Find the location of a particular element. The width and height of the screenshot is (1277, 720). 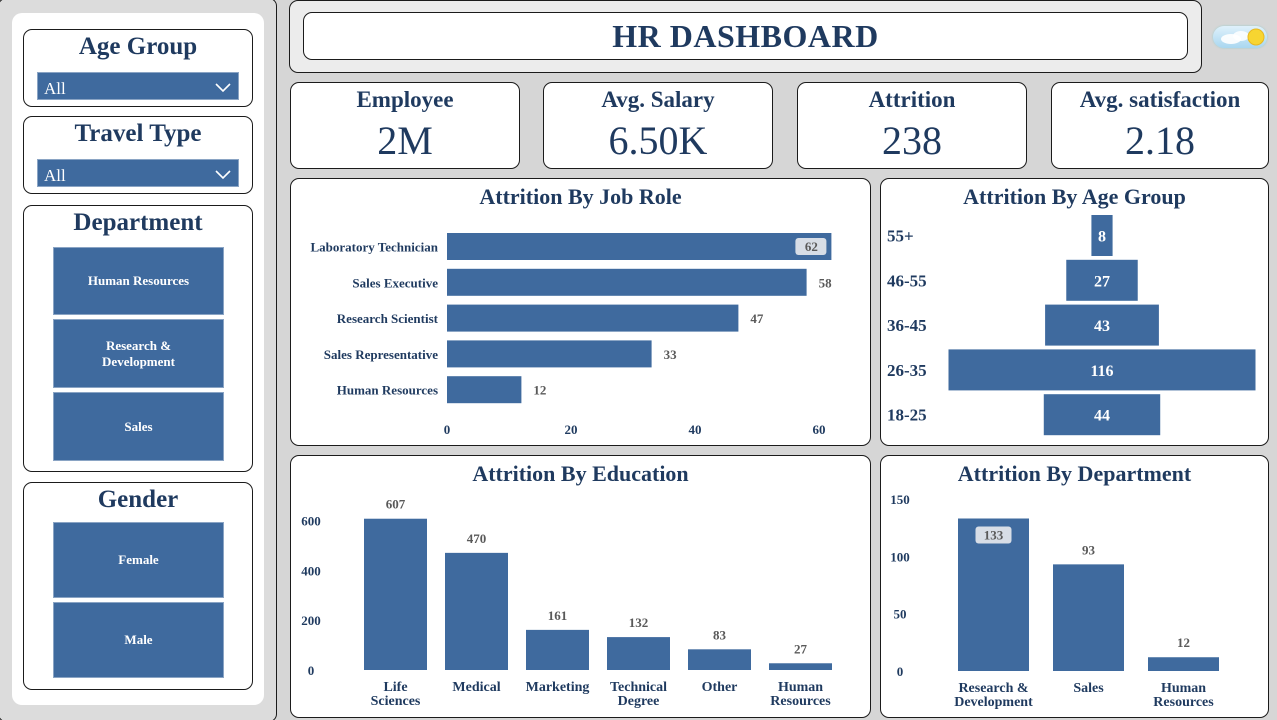

gender-option-male: Male is located at coordinates (138, 640).